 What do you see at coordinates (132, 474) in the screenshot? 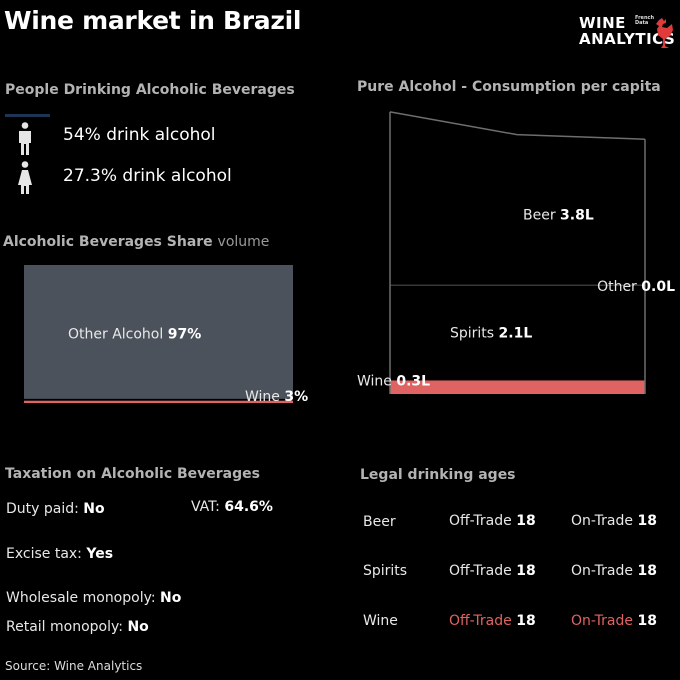
I see `tax-heading: Taxation on Alcoholic Beverages` at bounding box center [132, 474].